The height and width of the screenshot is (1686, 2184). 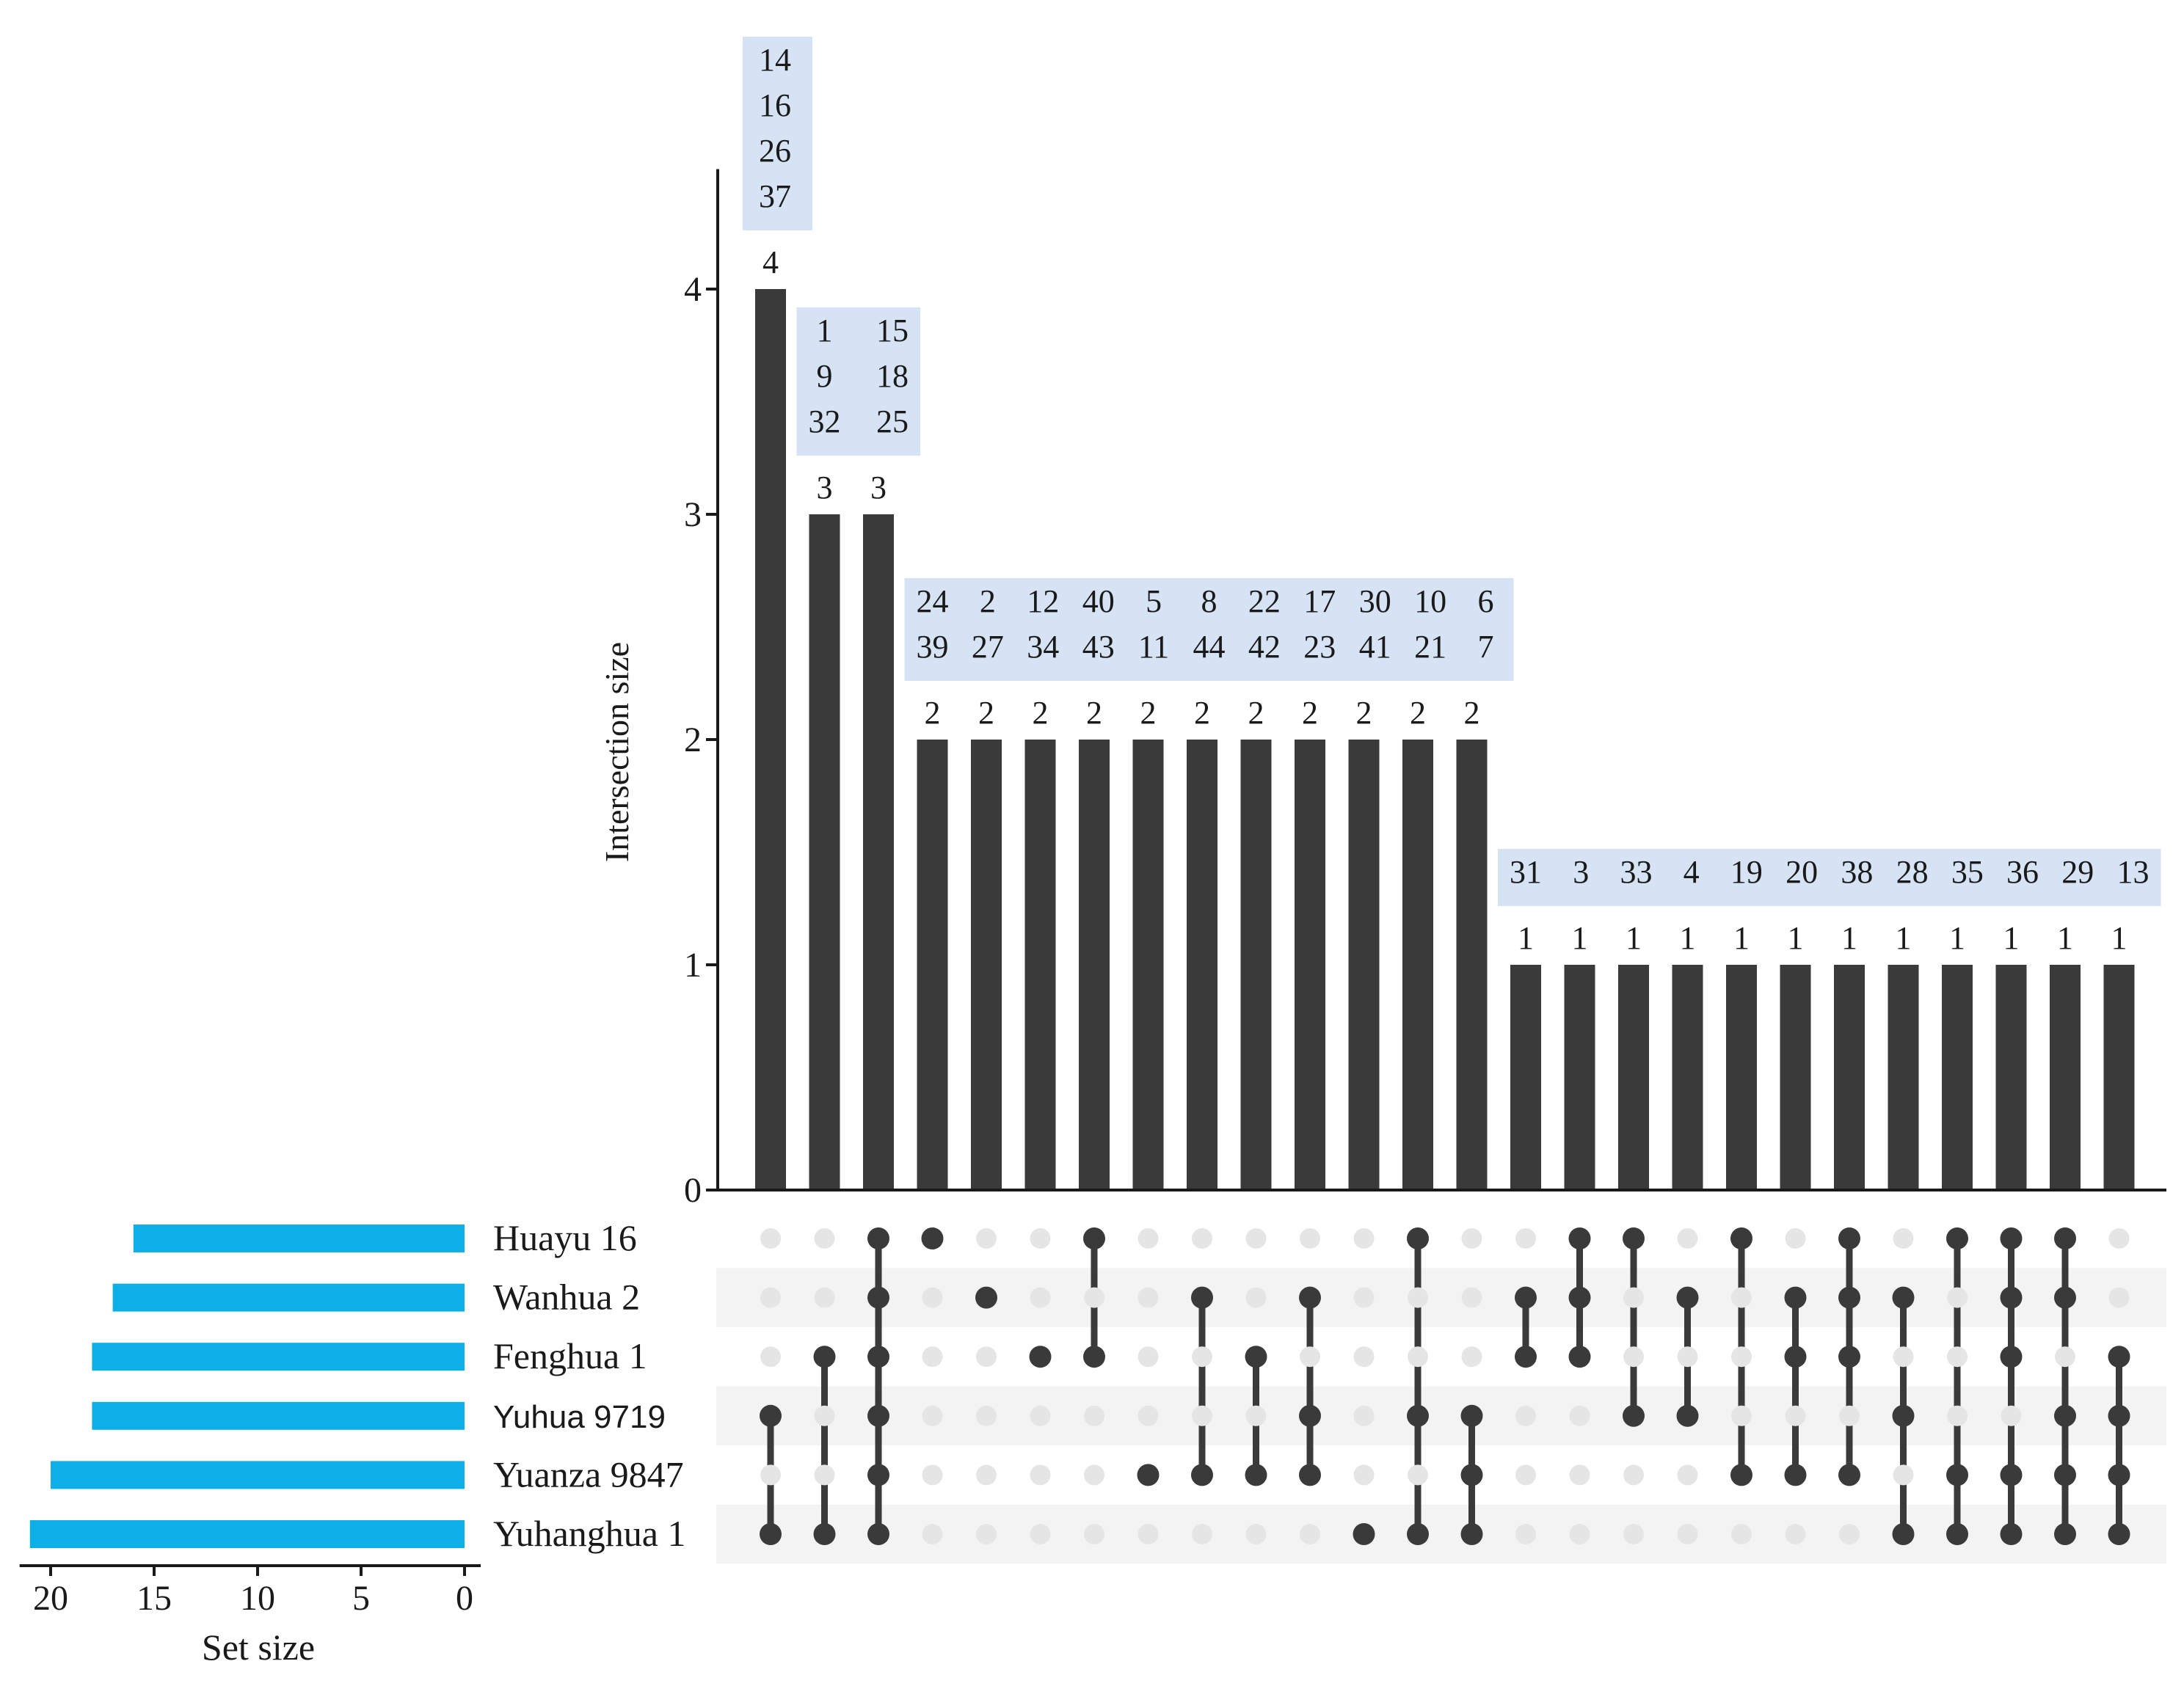 I want to click on set-size-bars, so click(x=247, y=1386).